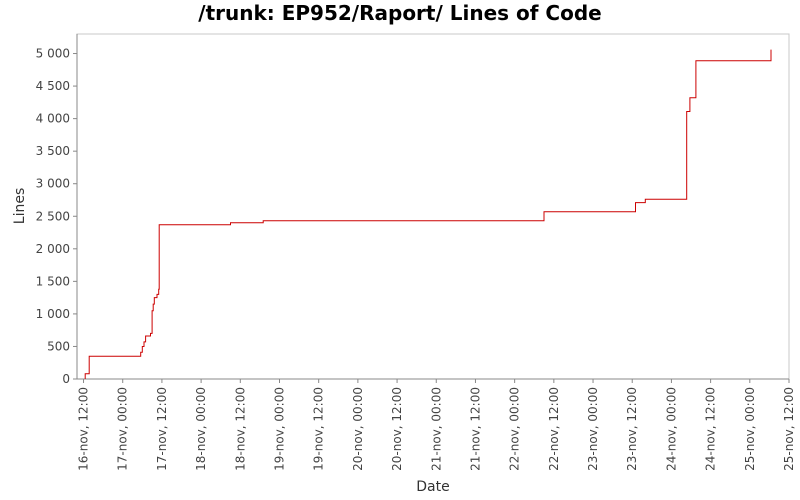 This screenshot has width=800, height=500. What do you see at coordinates (399, 13) in the screenshot?
I see `chart-title: /trunk: EP952/Raport/ Lines of Code` at bounding box center [399, 13].